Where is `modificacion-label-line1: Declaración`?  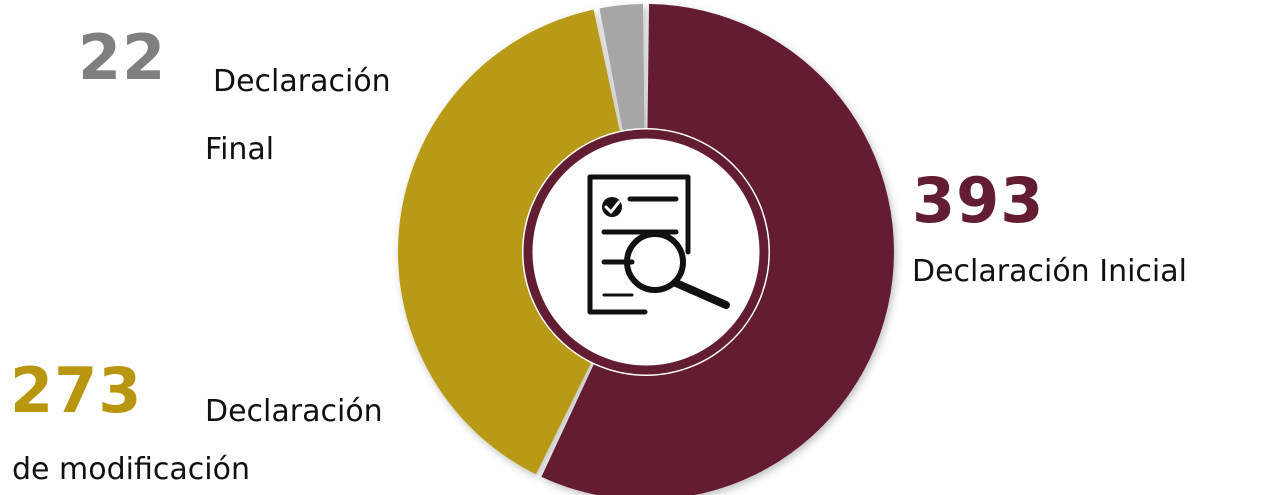
modificacion-label-line1: Declaración is located at coordinates (294, 411).